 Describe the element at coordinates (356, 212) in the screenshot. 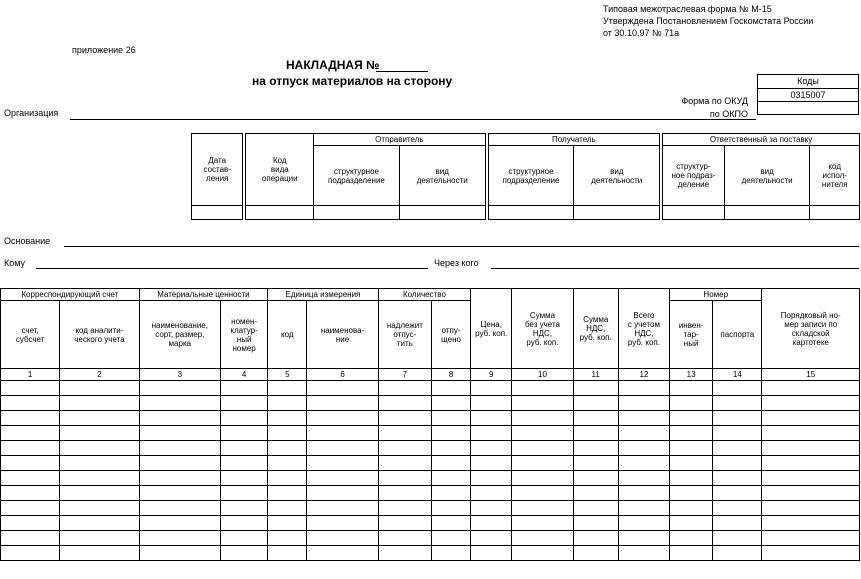

I see `sender-struct-cell` at that location.